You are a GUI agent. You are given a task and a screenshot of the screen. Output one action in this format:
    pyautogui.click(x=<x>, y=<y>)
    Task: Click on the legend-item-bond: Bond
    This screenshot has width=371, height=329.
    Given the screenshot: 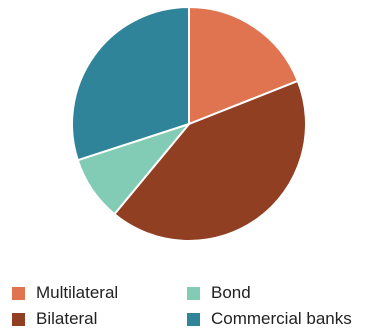 What is the action you would take?
    pyautogui.click(x=219, y=293)
    